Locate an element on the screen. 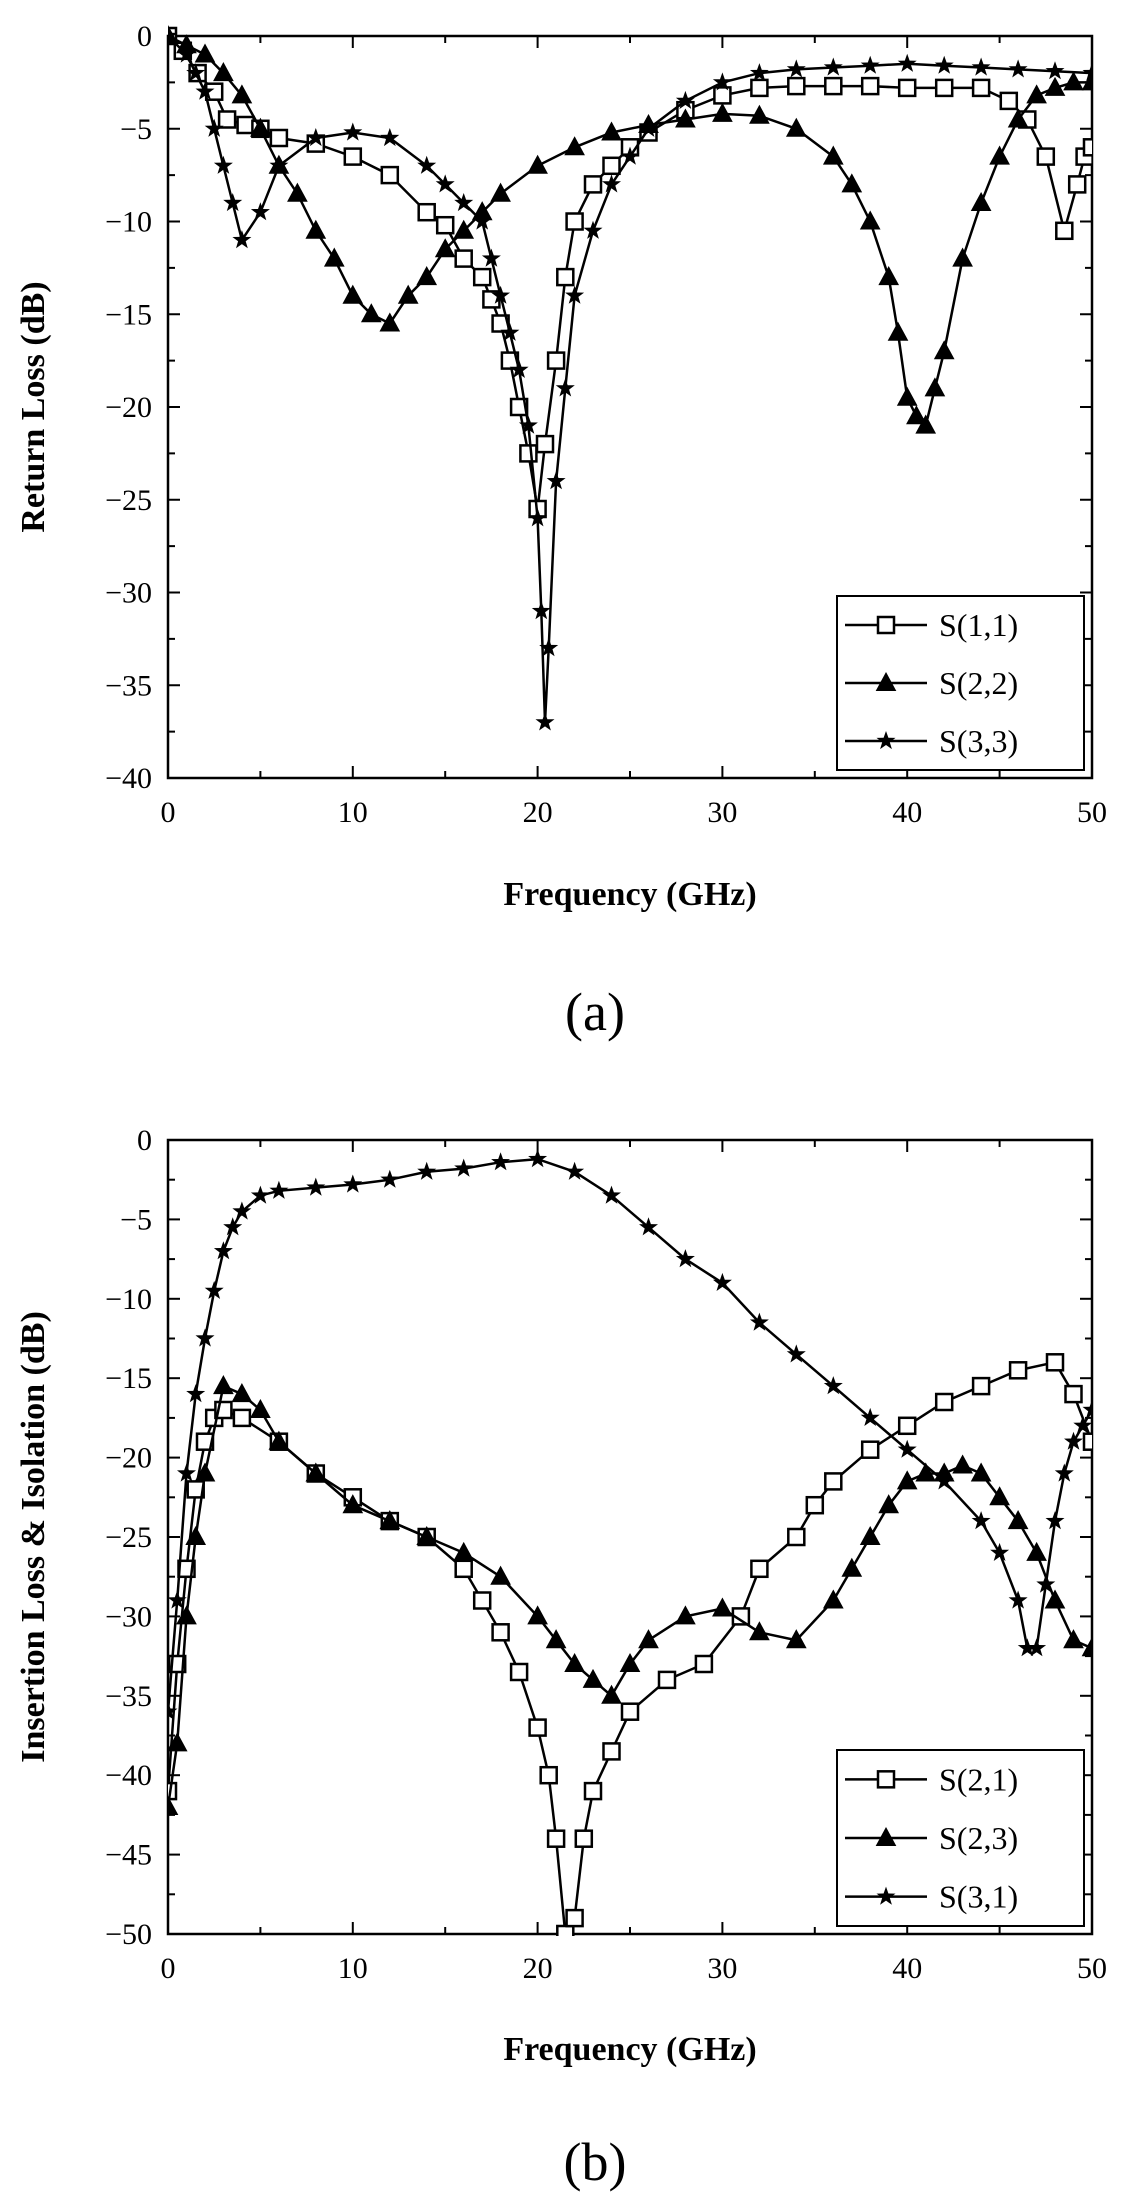 This screenshot has width=1136, height=2199. x-tick-label: 40 is located at coordinates (907, 812).